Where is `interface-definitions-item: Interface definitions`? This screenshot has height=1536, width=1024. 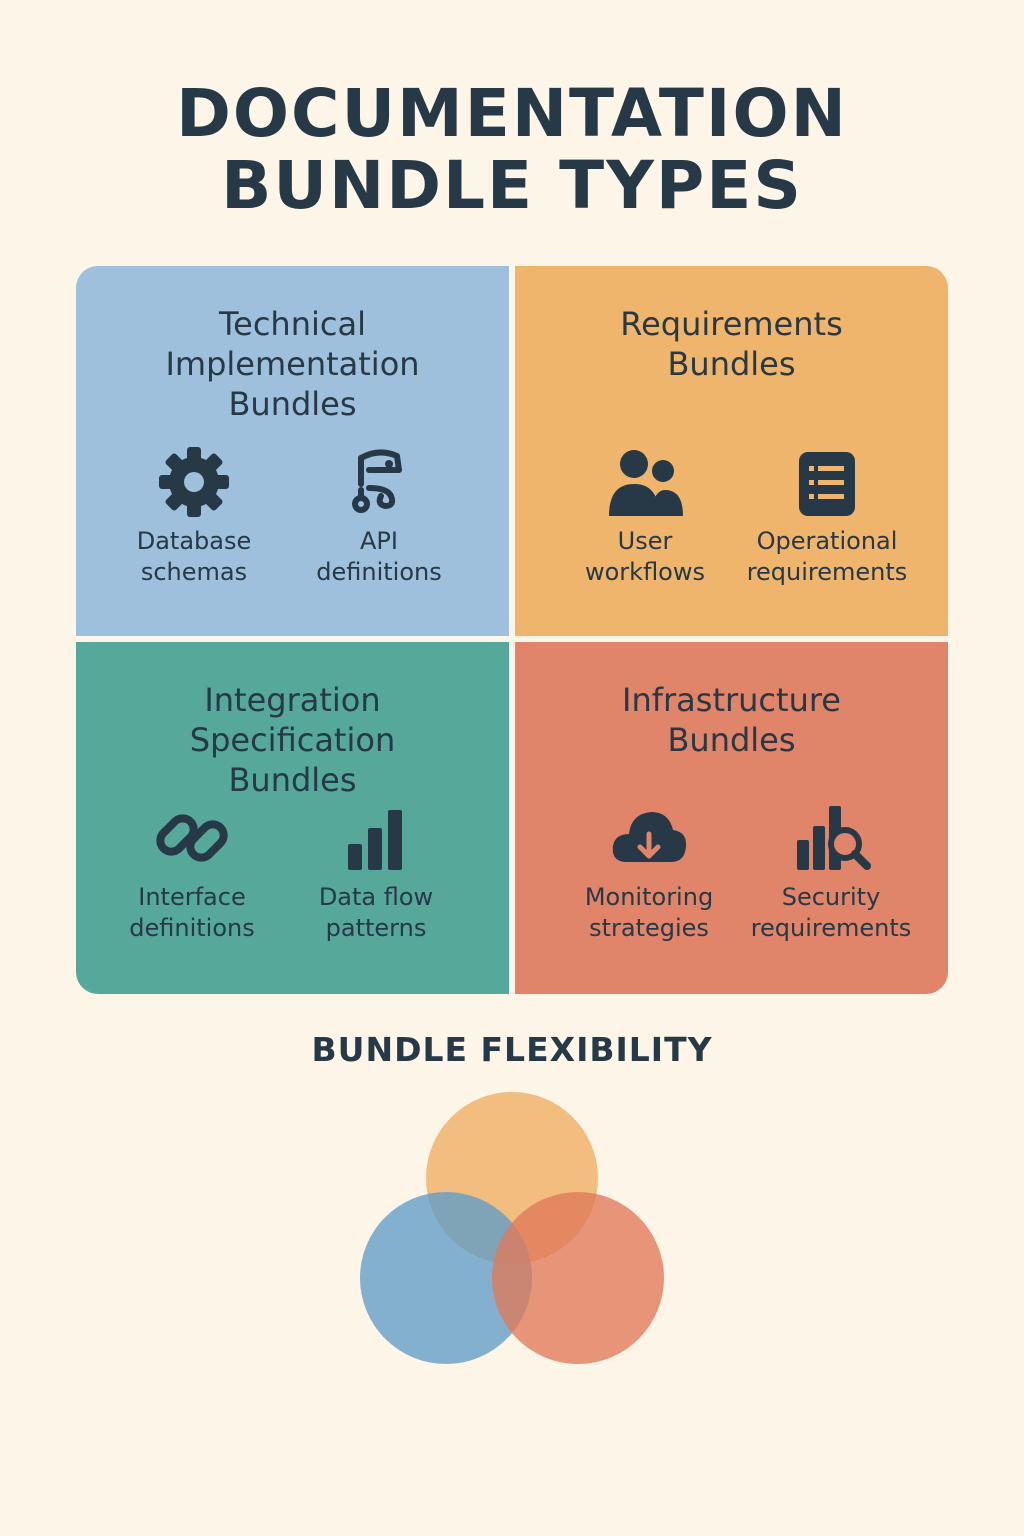 interface-definitions-item: Interface definitions is located at coordinates (192, 872).